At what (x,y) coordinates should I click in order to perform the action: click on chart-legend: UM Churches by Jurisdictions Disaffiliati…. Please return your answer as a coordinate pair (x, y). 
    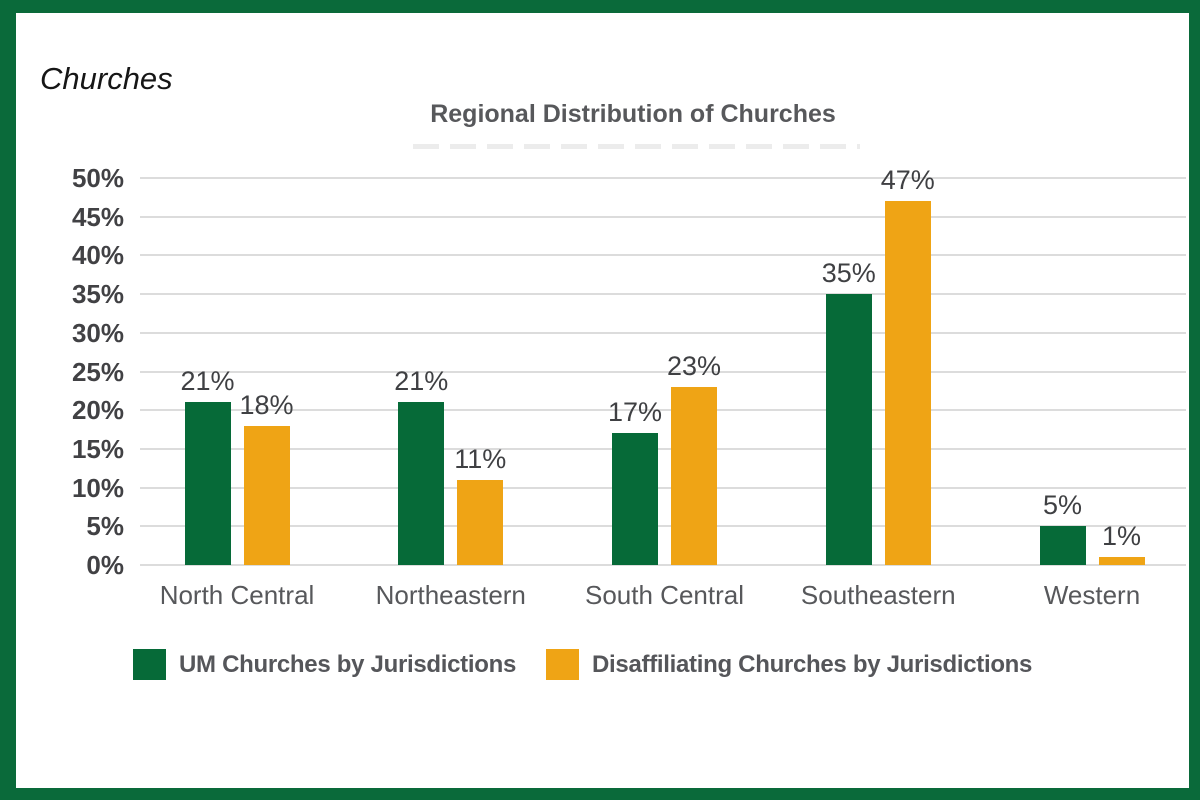
    Looking at the image, I should click on (582, 664).